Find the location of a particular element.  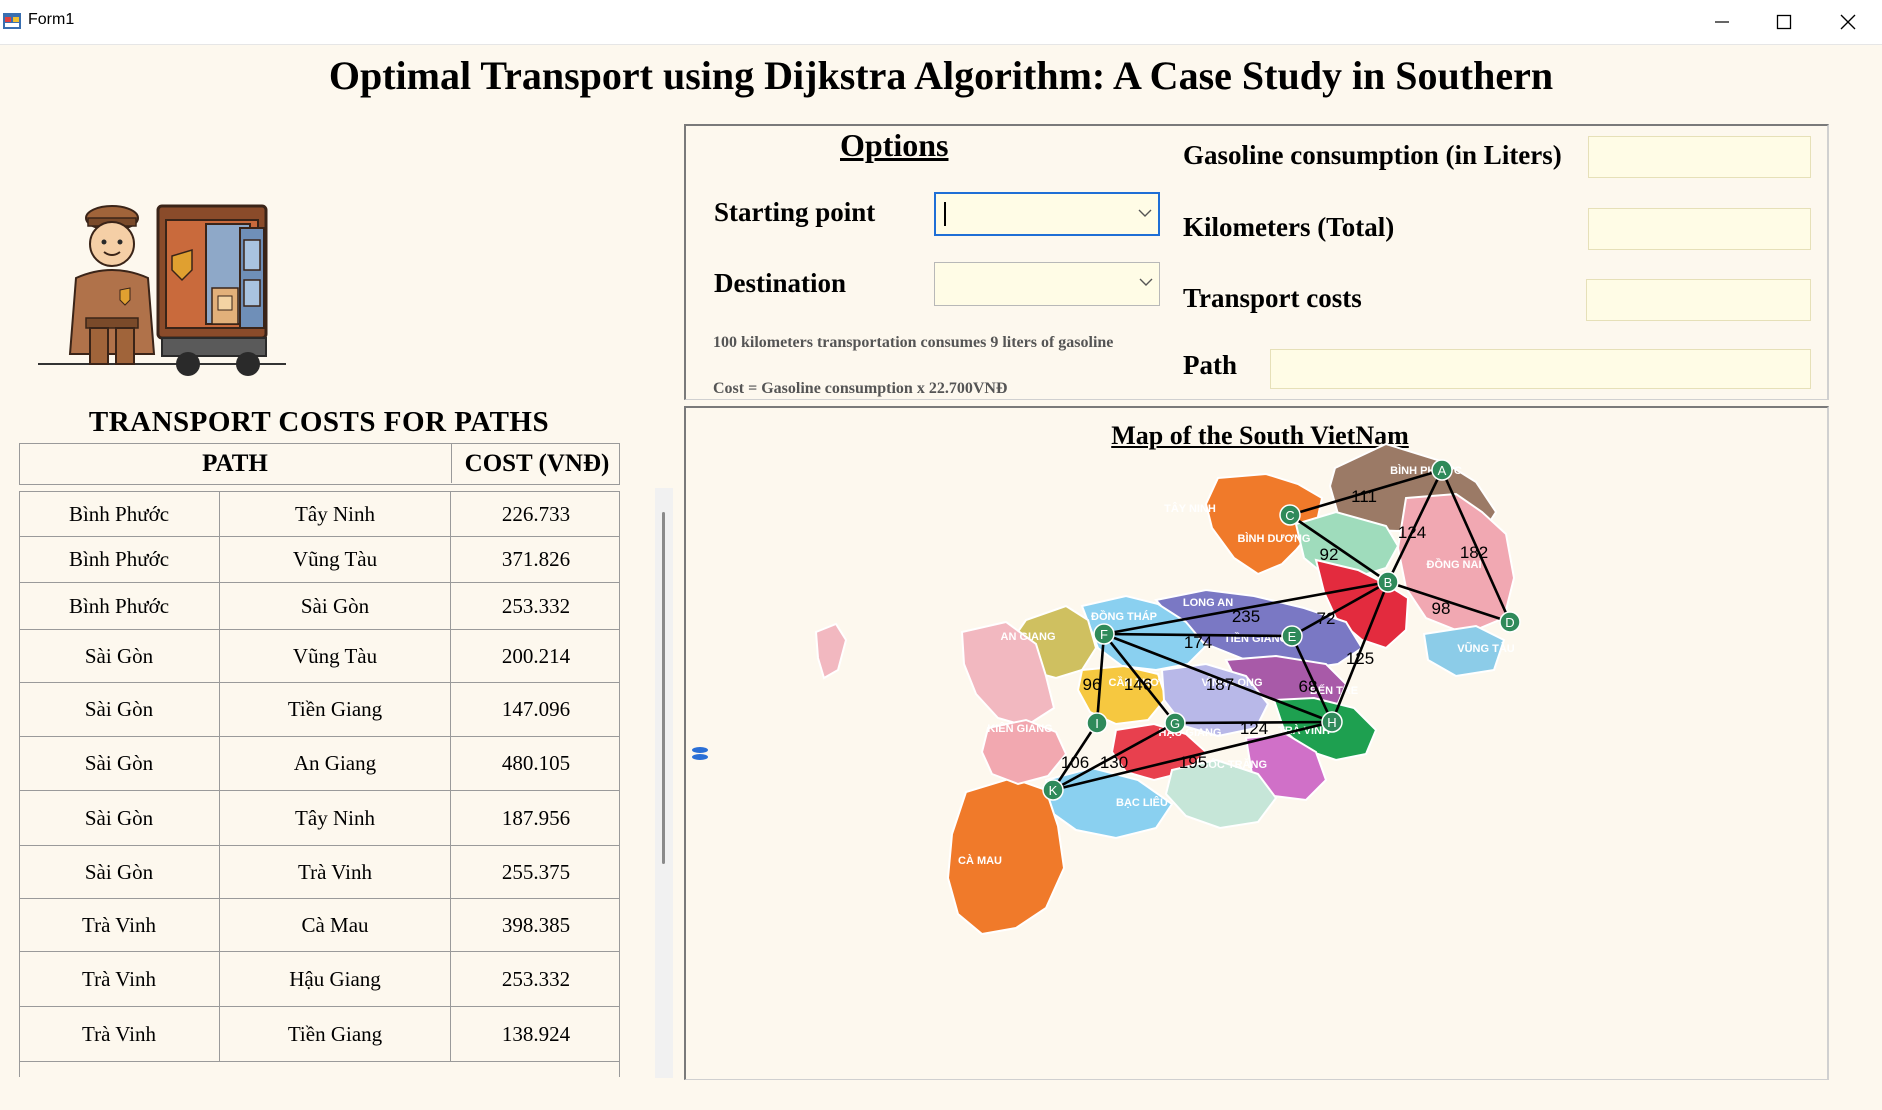

window-titlebar: Form1 is located at coordinates (941, 22).